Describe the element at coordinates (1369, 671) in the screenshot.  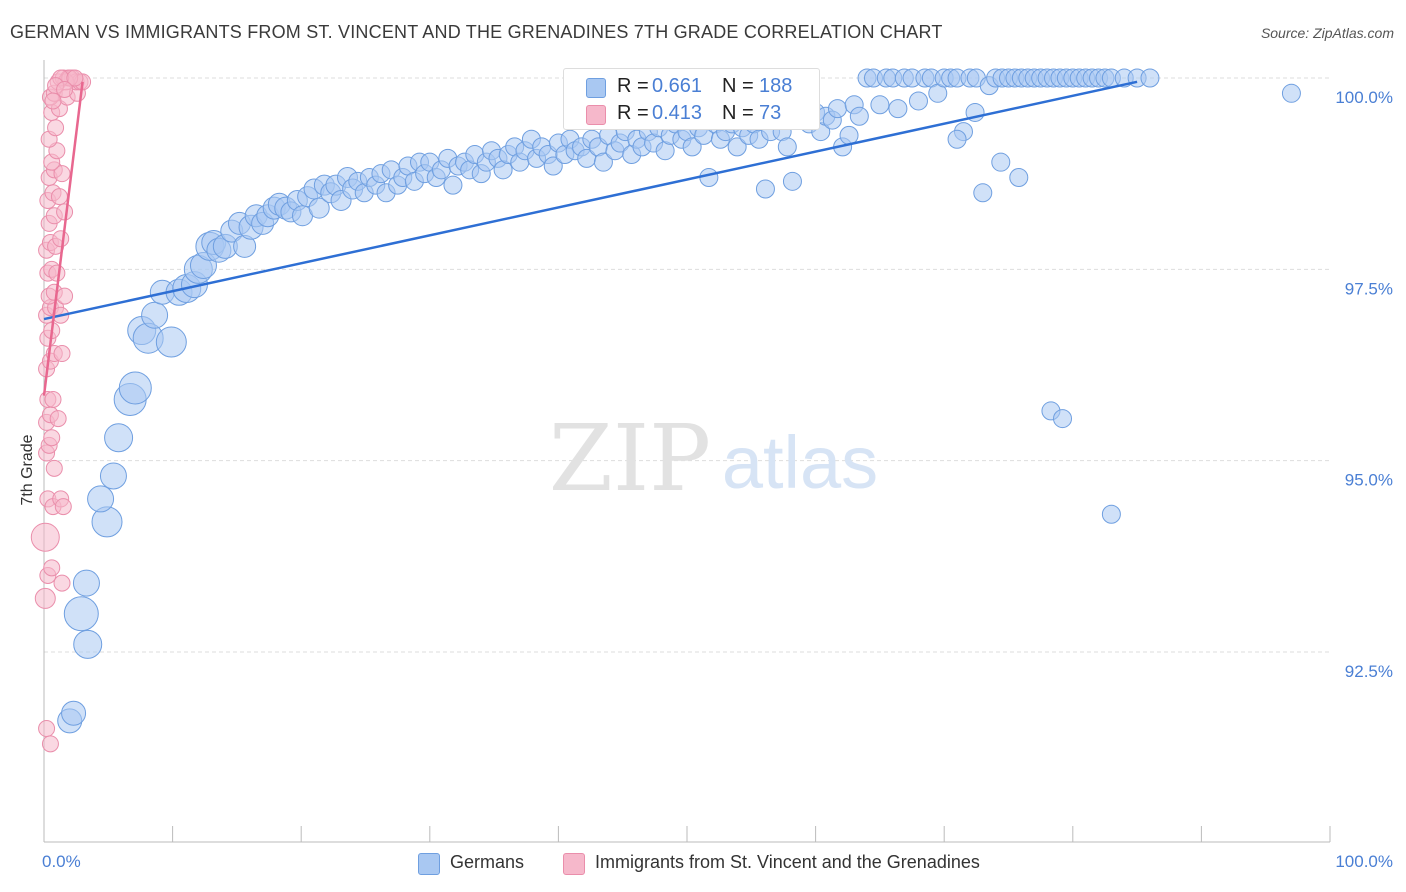
I see `y-tick-label: 92.5%` at that location.